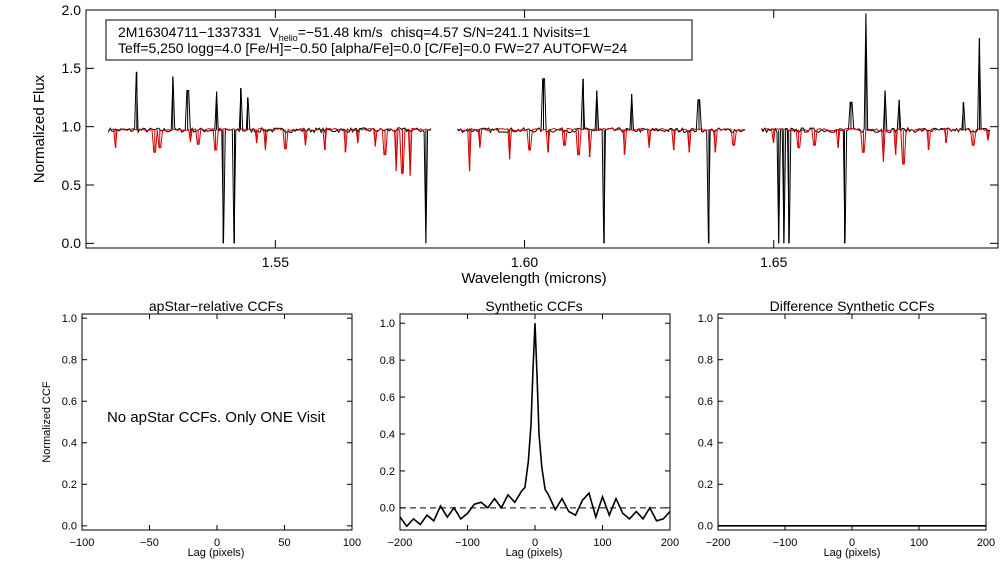 Image resolution: width=1008 pixels, height=576 pixels. What do you see at coordinates (149, 543) in the screenshot?
I see `x-tick-label: −50` at bounding box center [149, 543].